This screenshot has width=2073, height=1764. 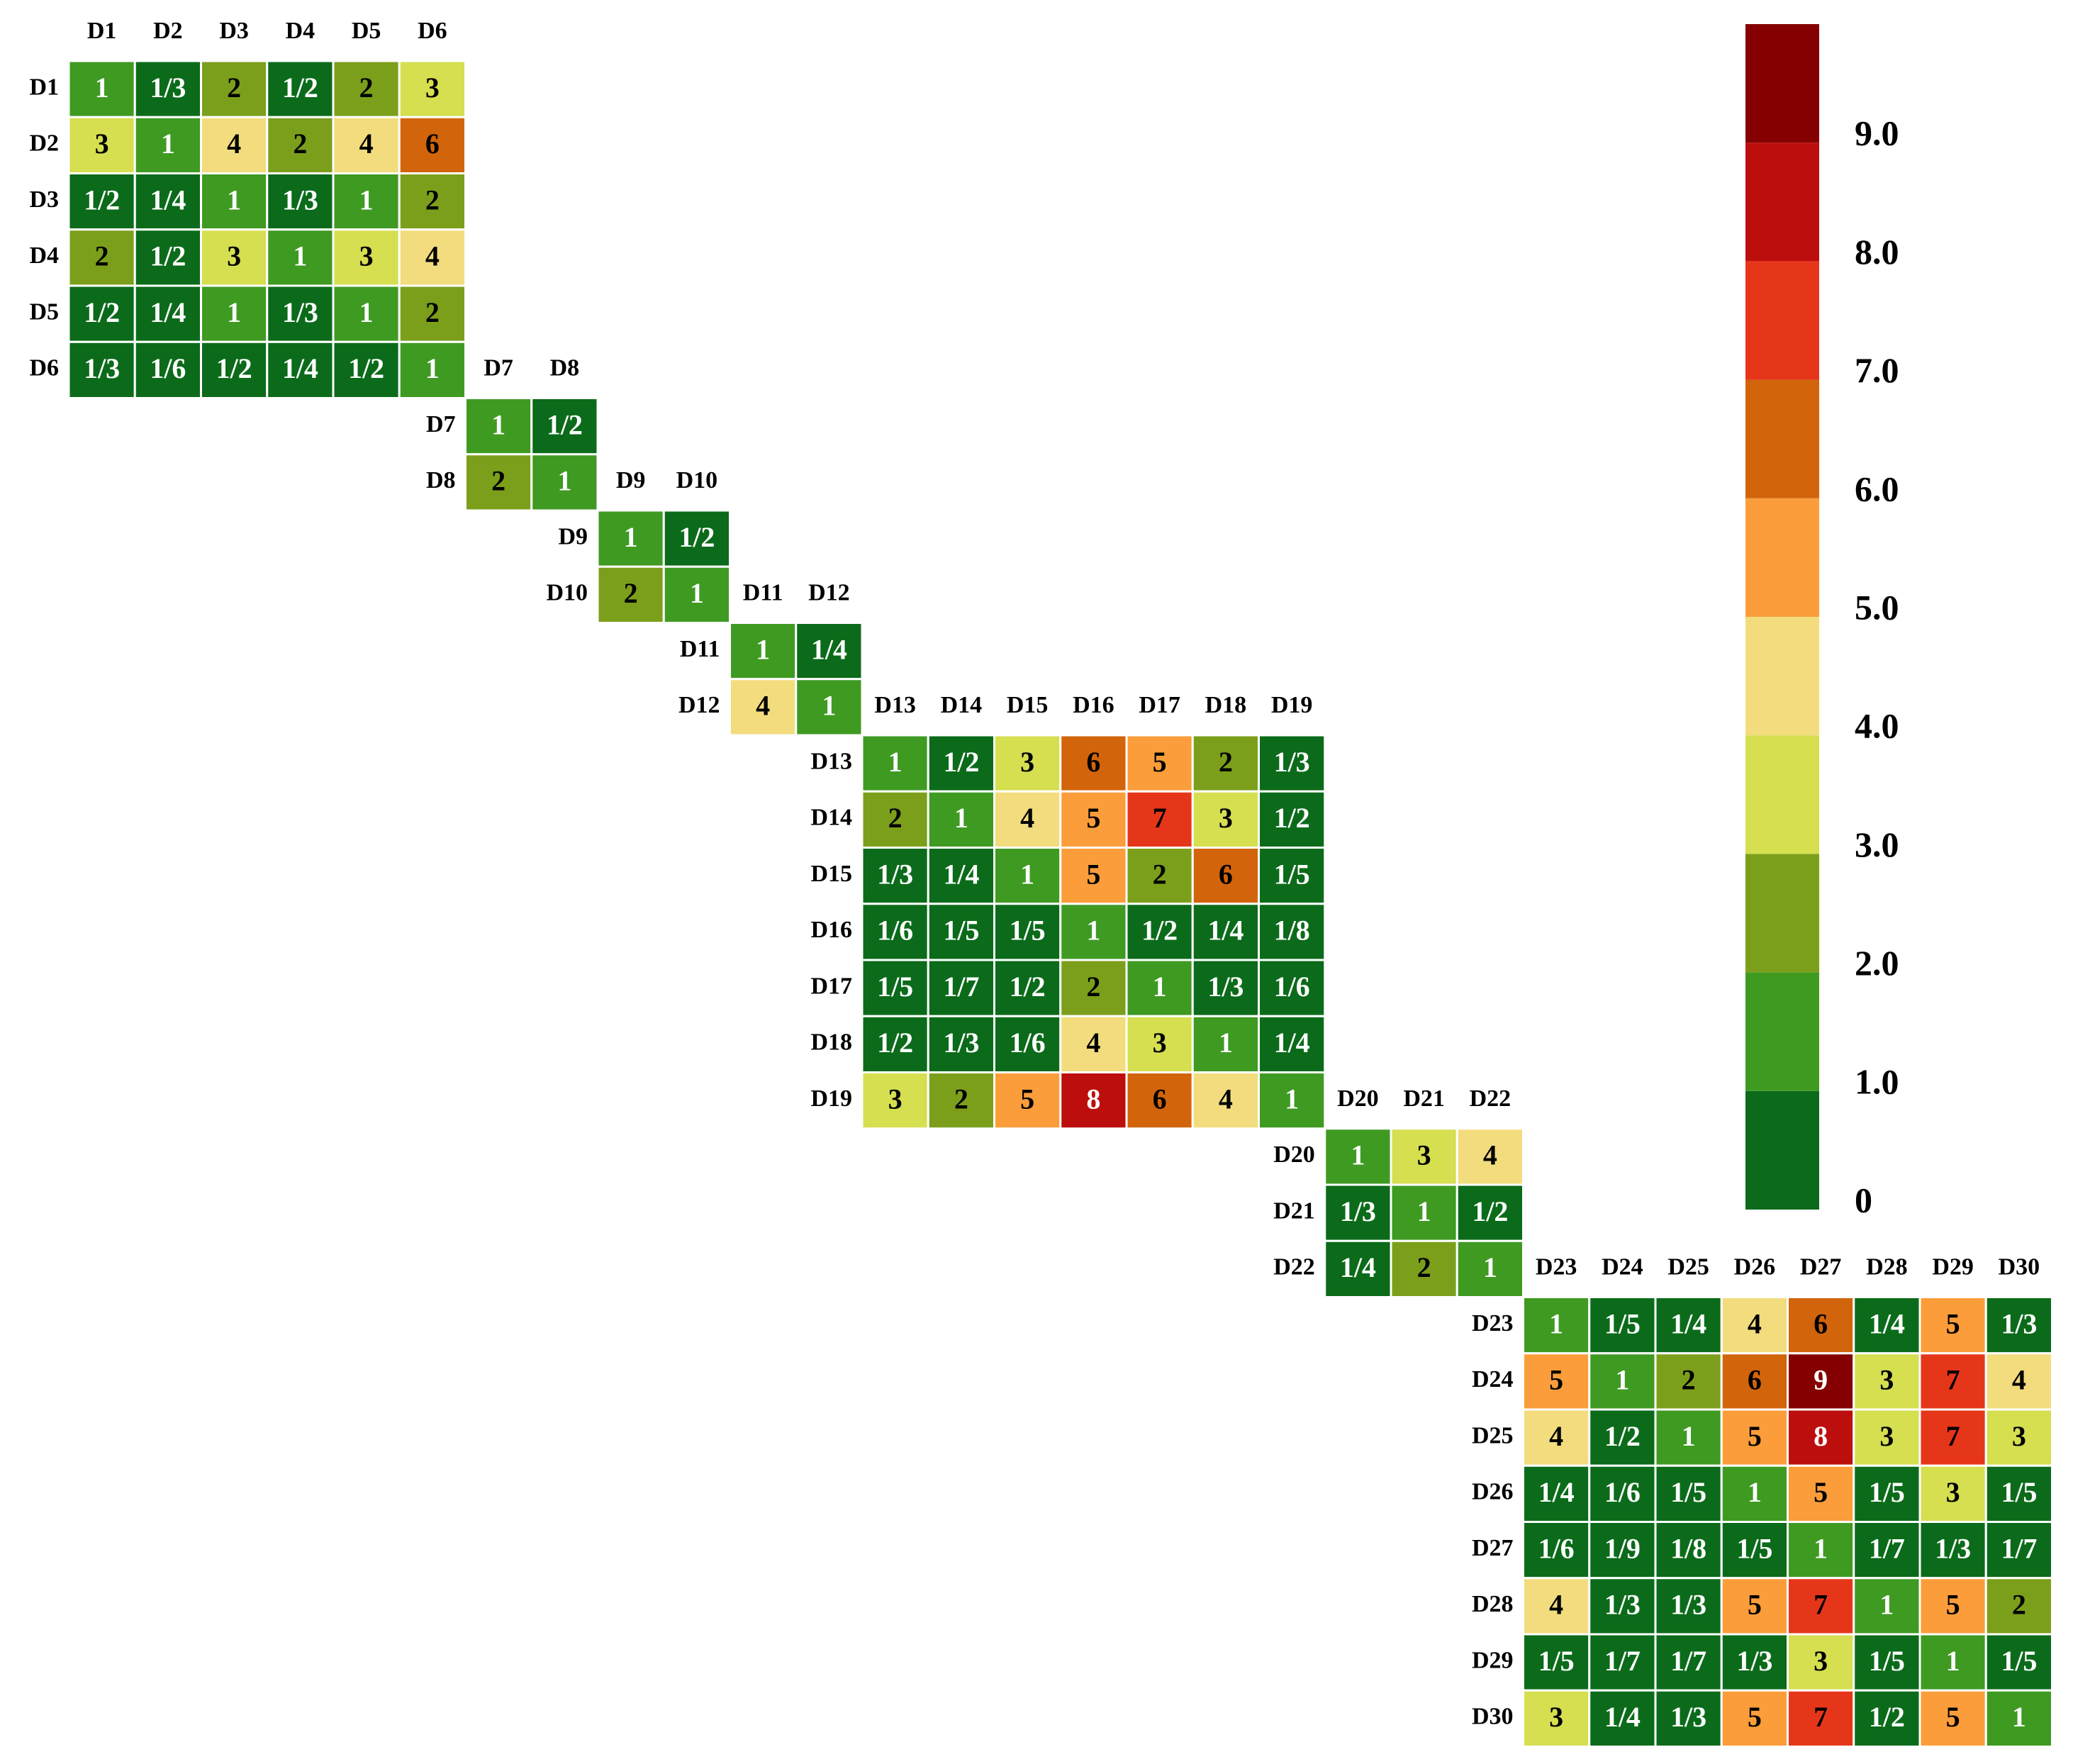 I want to click on row-label: D25, so click(x=1493, y=1435).